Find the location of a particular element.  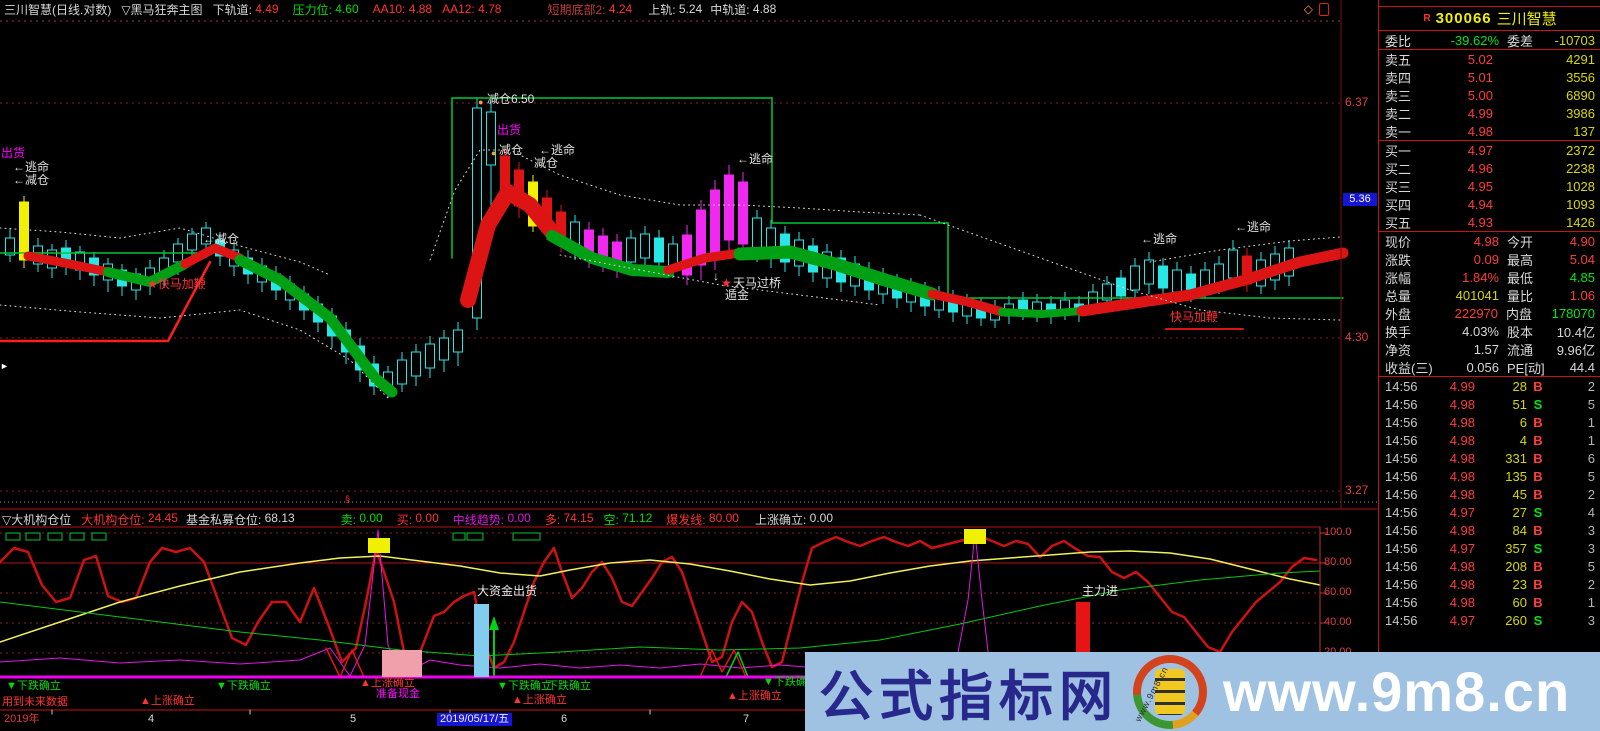

info-label: 内盘 is located at coordinates (1519, 314).